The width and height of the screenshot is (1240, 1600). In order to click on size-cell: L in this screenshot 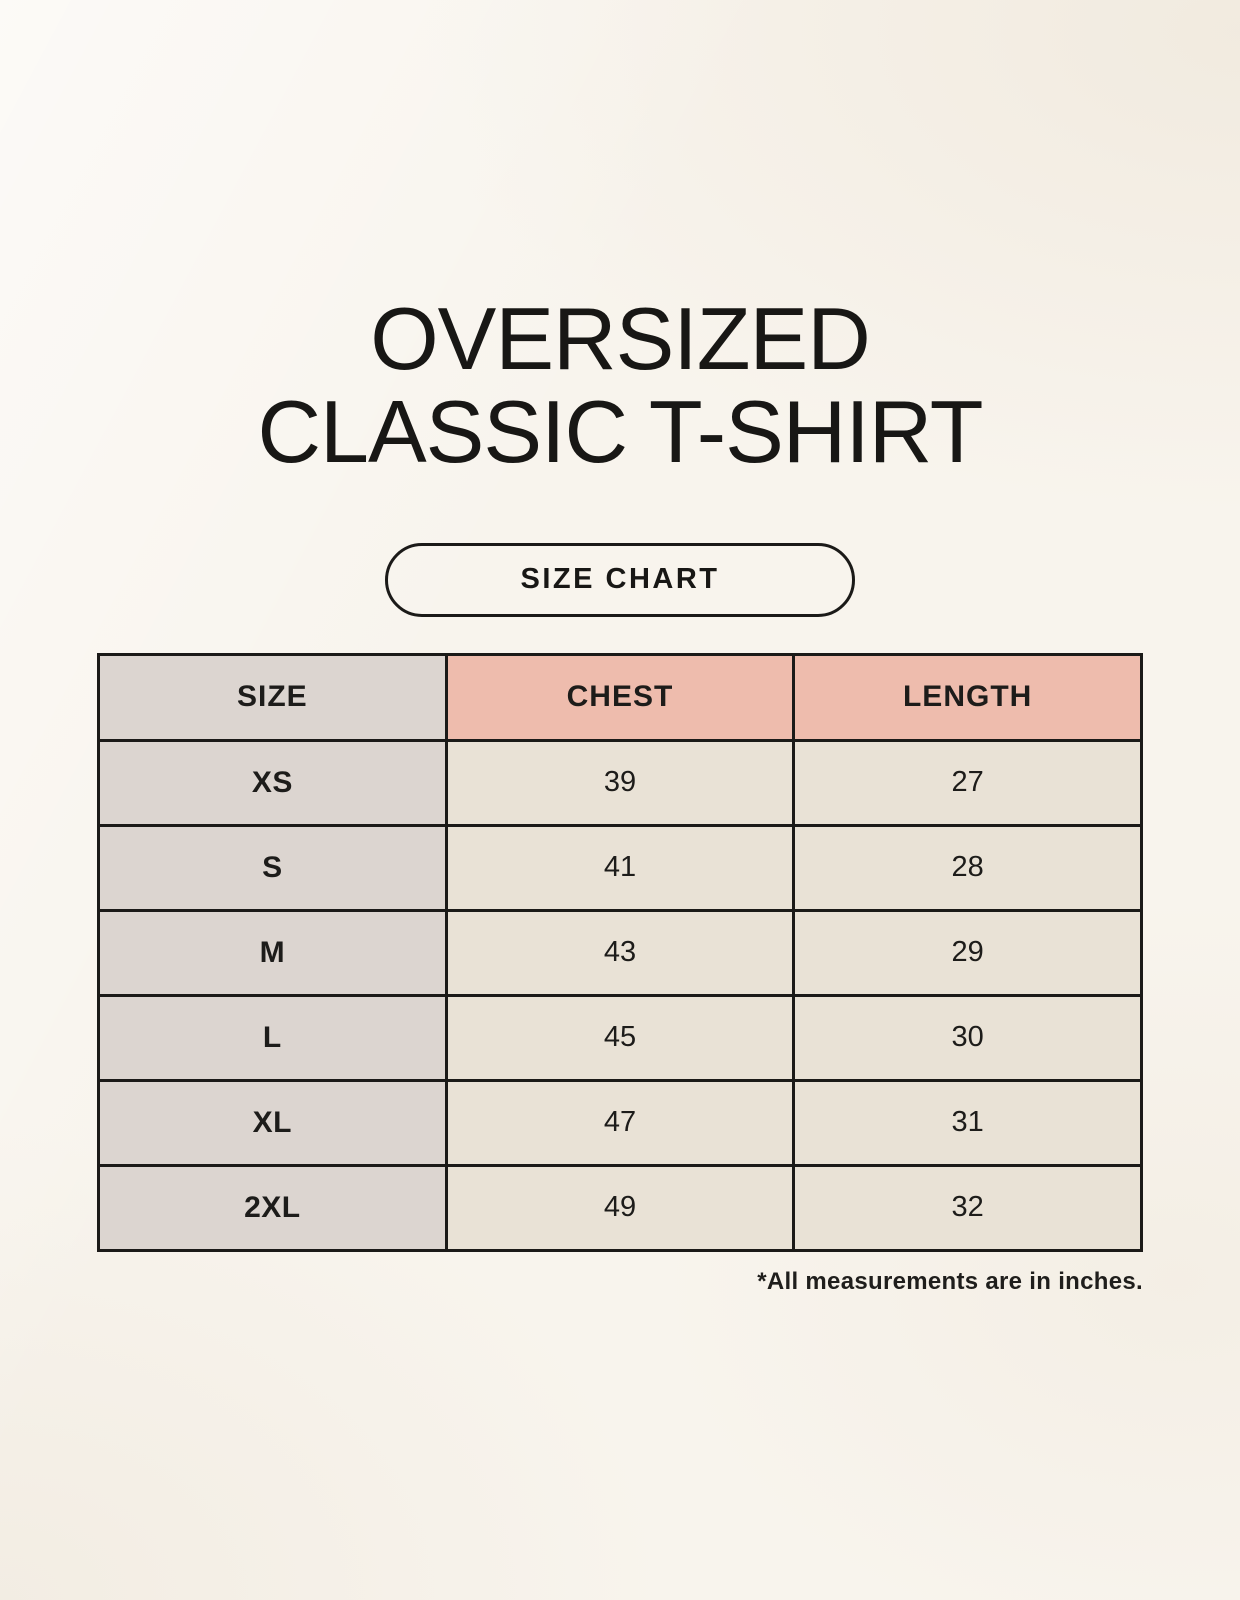, I will do `click(272, 1037)`.